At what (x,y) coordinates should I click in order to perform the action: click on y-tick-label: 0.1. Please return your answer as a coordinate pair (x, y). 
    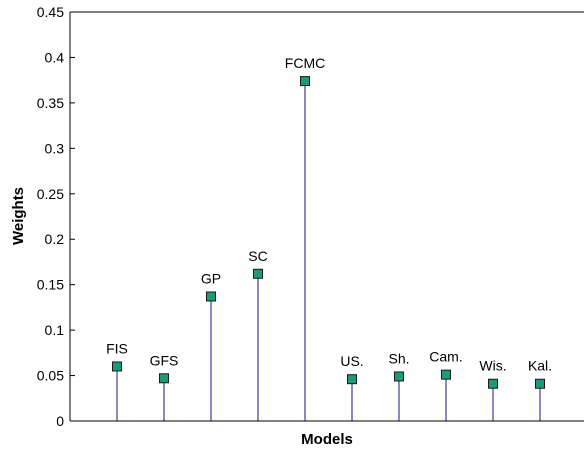
    Looking at the image, I should click on (55, 330).